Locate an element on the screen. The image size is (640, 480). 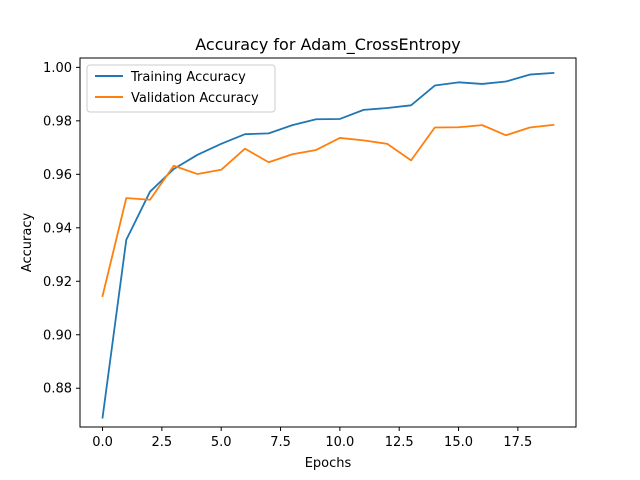
y-tick-label: 0.98 is located at coordinates (57, 121).